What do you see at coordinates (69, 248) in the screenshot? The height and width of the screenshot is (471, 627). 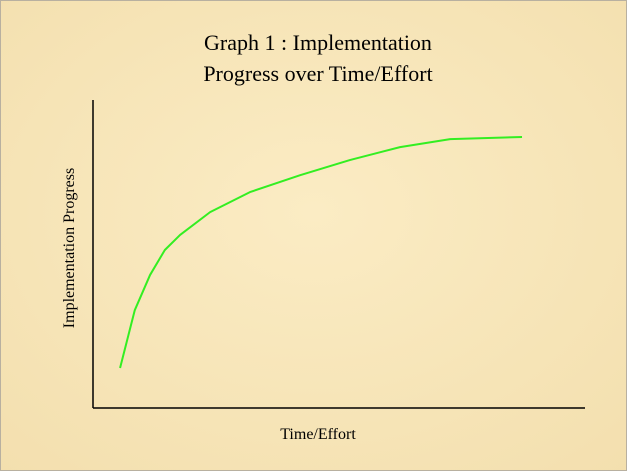 I see `y-axis-label: Implementation Progress` at bounding box center [69, 248].